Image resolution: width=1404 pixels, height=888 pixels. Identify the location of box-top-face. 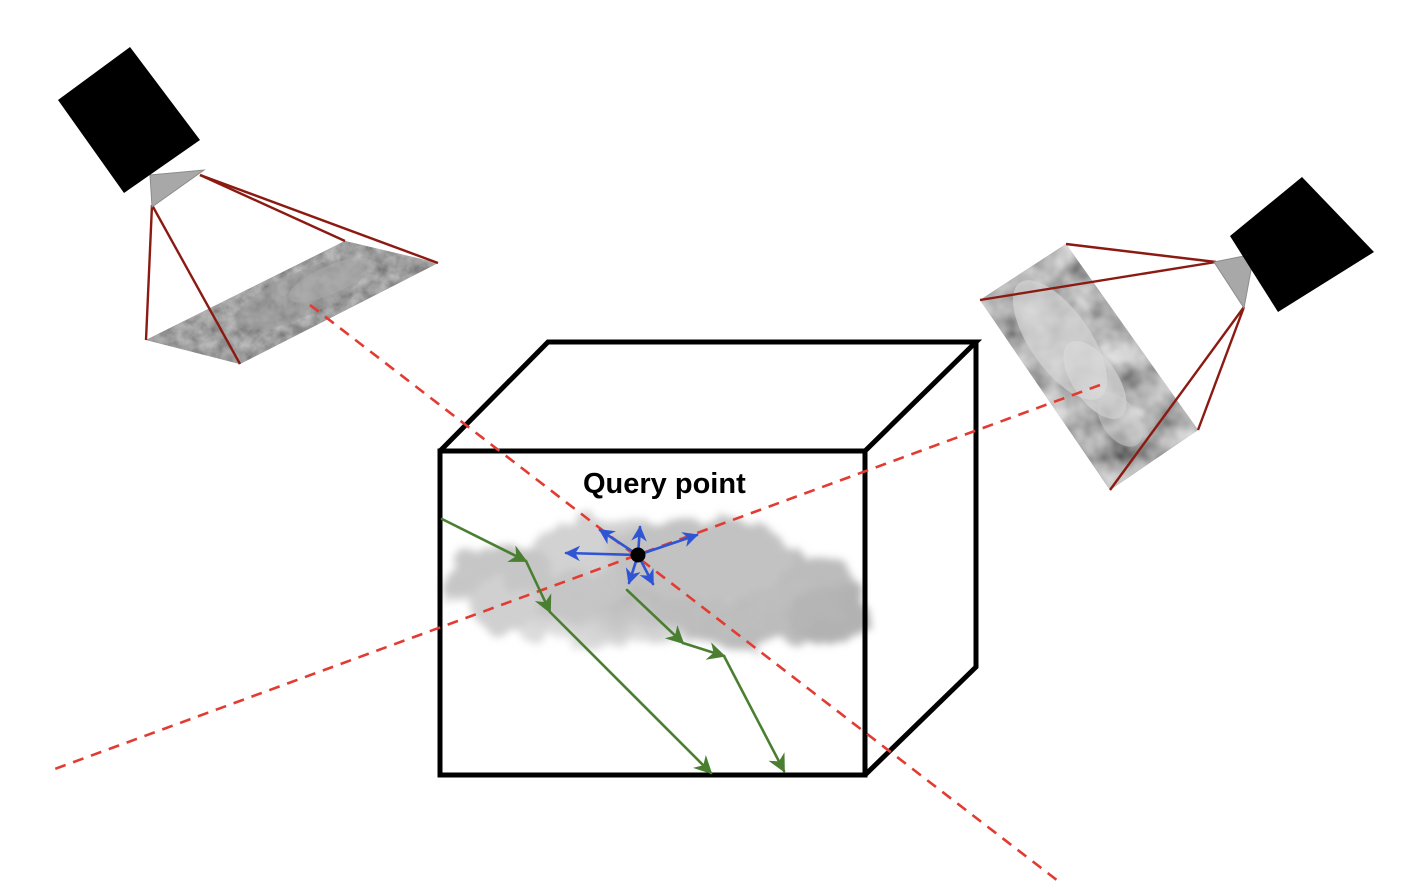
(710, 396).